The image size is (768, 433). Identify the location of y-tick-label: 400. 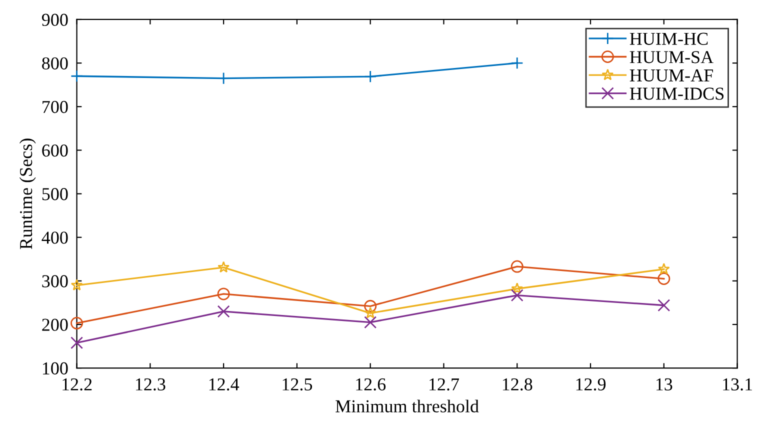
(55, 238).